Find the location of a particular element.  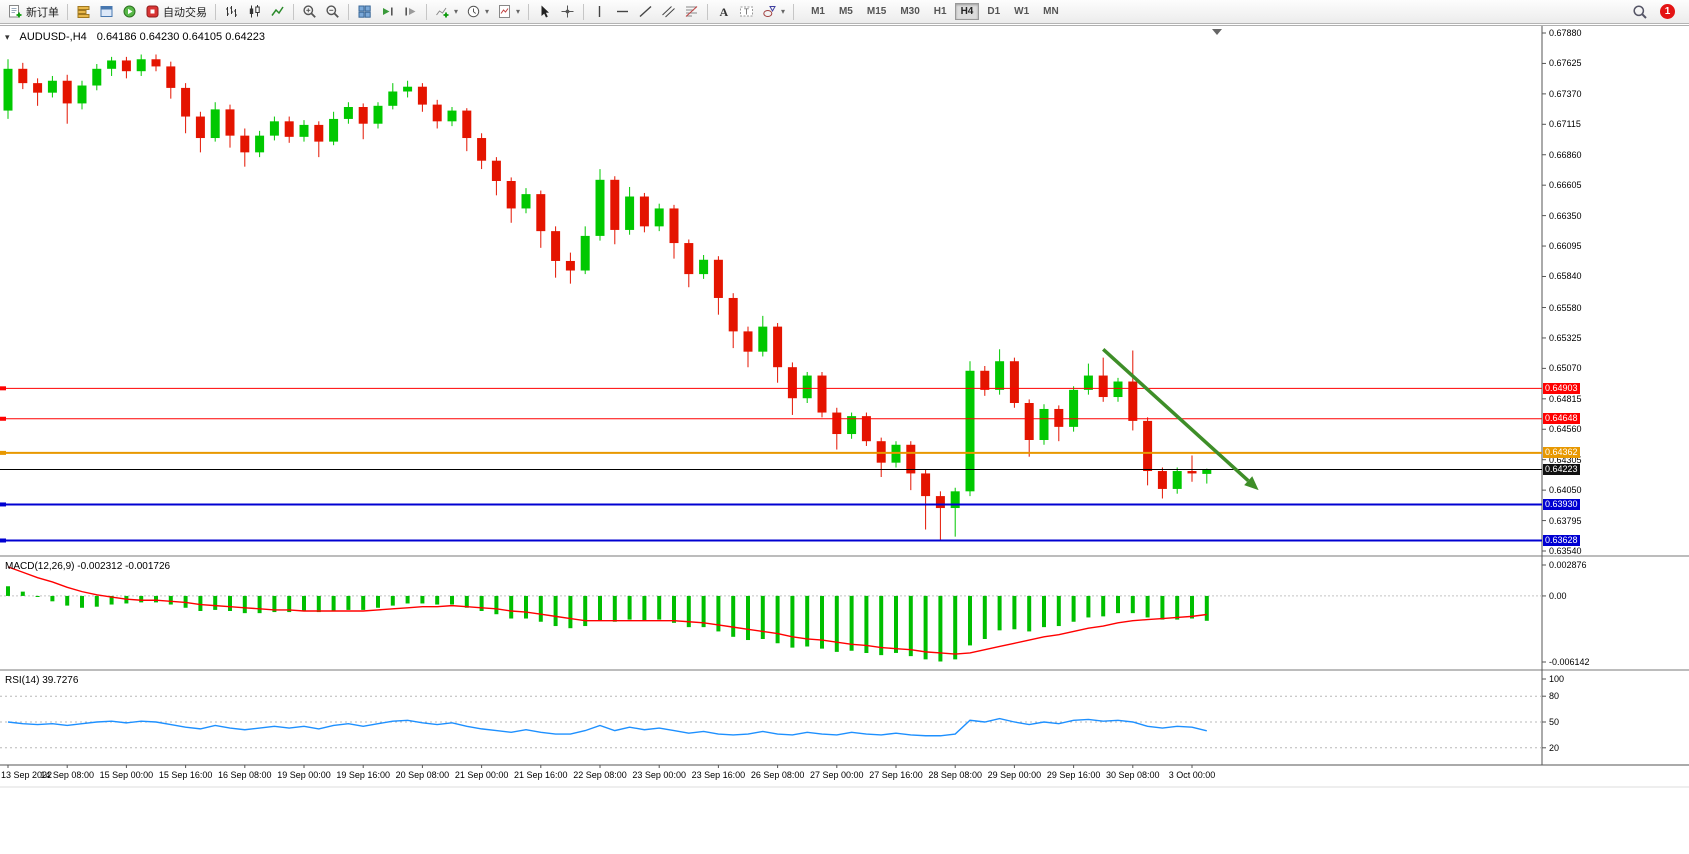

price-axis-label: 0.64305 is located at coordinates (1565, 459).